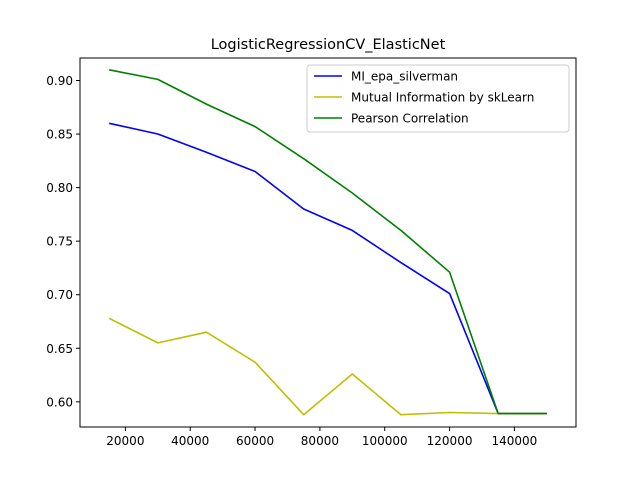  Describe the element at coordinates (59, 81) in the screenshot. I see `y-tick-label: 0.90` at that location.